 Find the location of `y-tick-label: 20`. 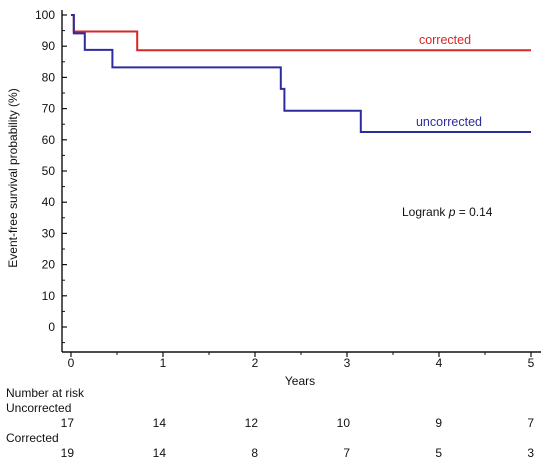

y-tick-label: 20 is located at coordinates (49, 265).